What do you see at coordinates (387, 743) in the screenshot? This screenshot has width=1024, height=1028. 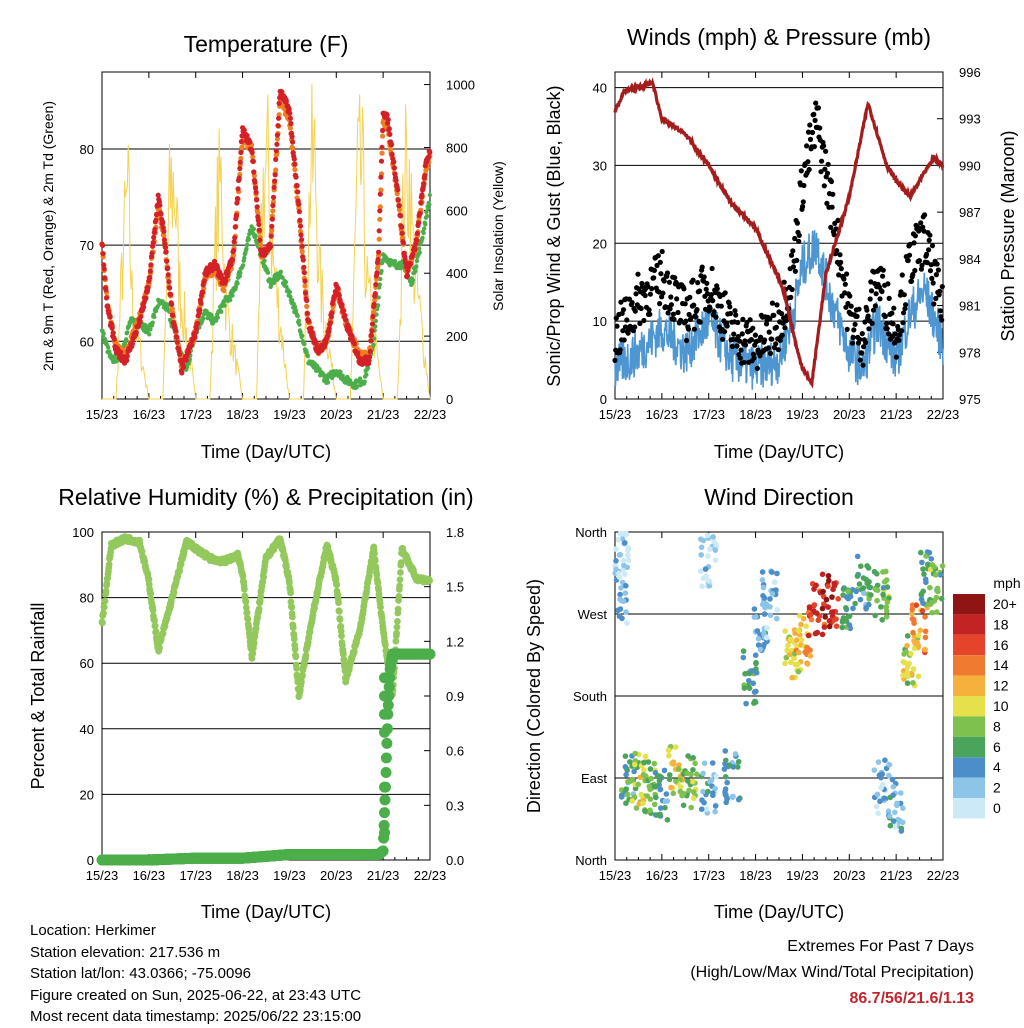 I see `precip-point` at bounding box center [387, 743].